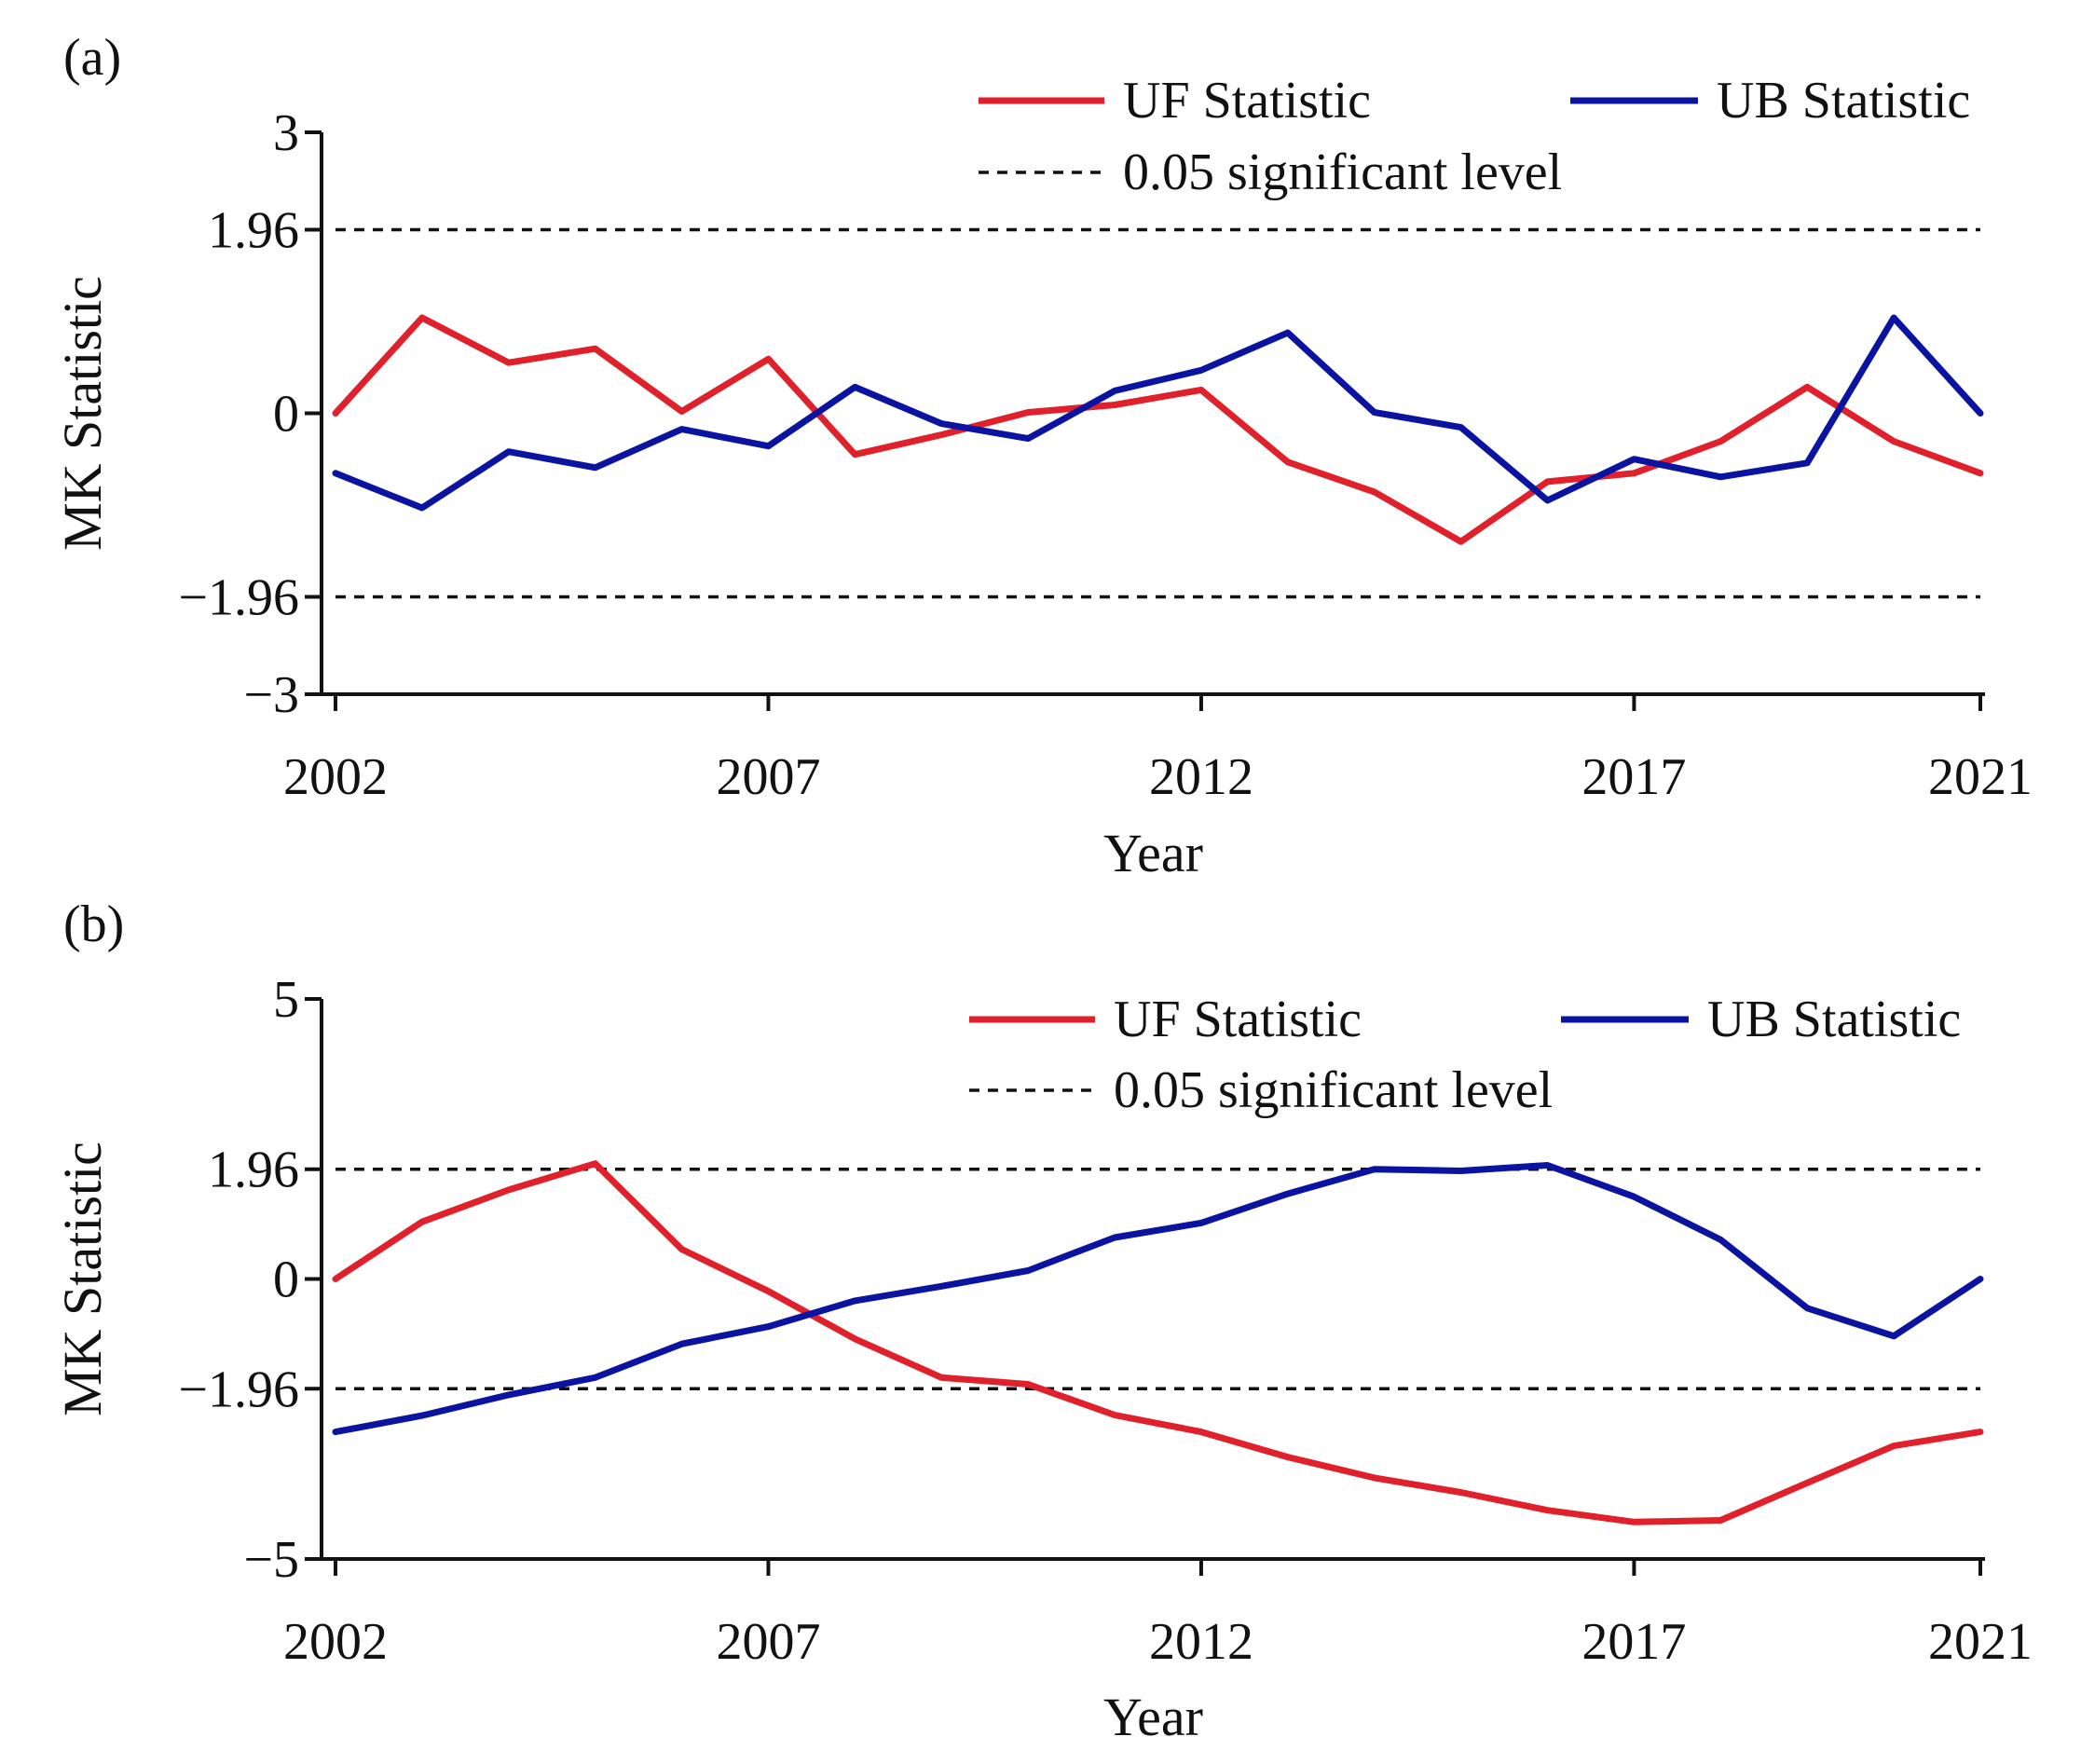 The height and width of the screenshot is (1764, 2081). Describe the element at coordinates (271, 1560) in the screenshot. I see `y-tick-label: −5` at that location.